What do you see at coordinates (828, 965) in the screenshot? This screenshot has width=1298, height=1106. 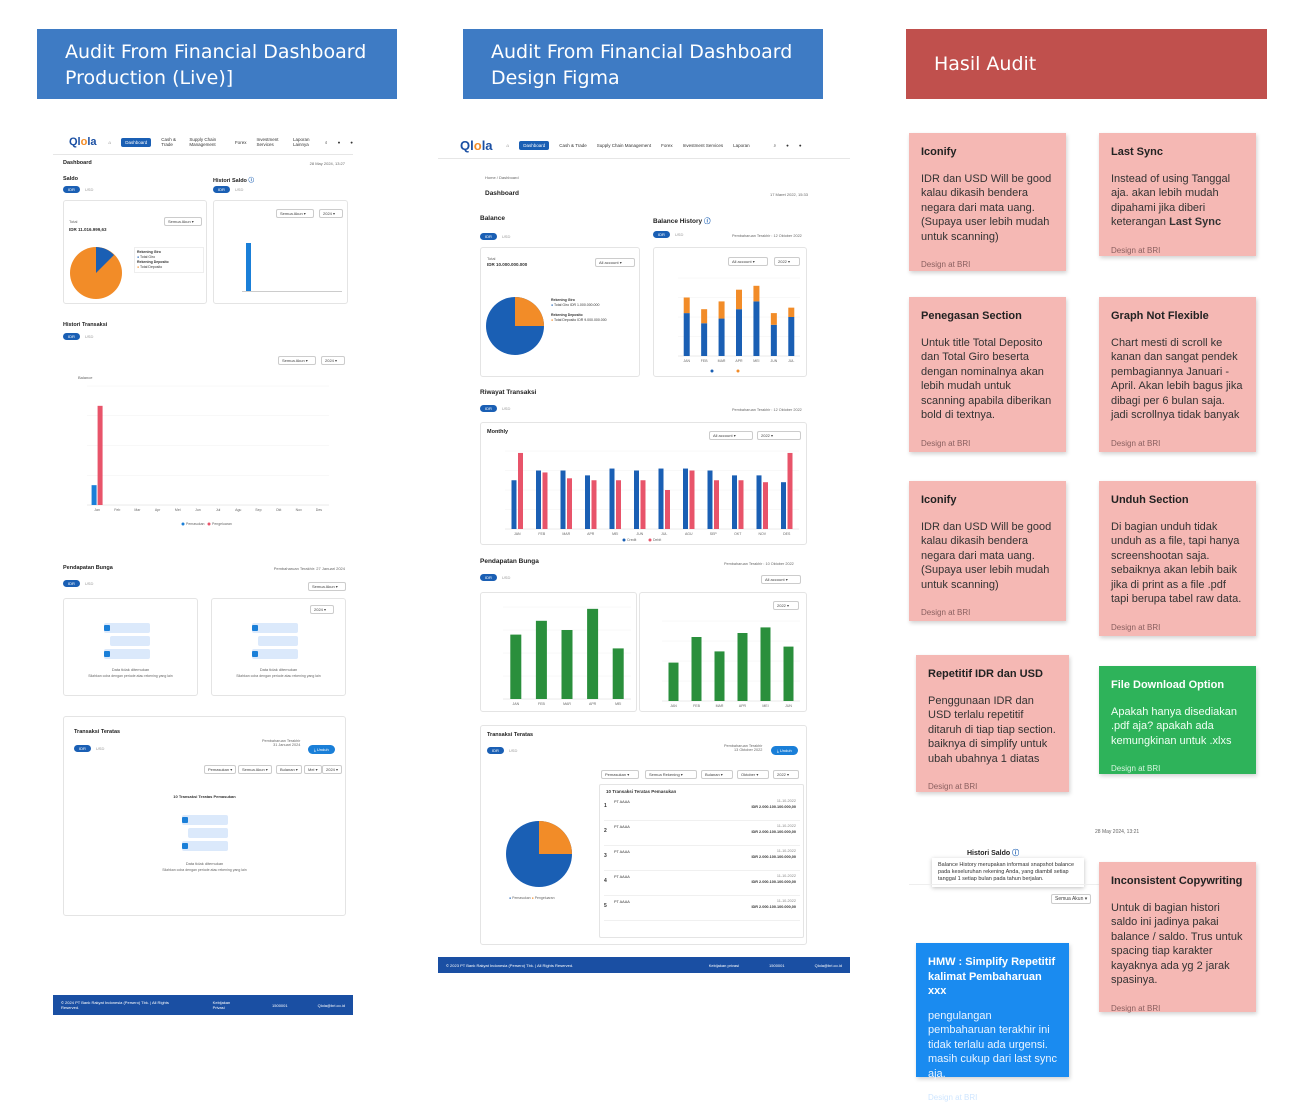 I see `footer-email-2: Qlola@bri.co.id` at bounding box center [828, 965].